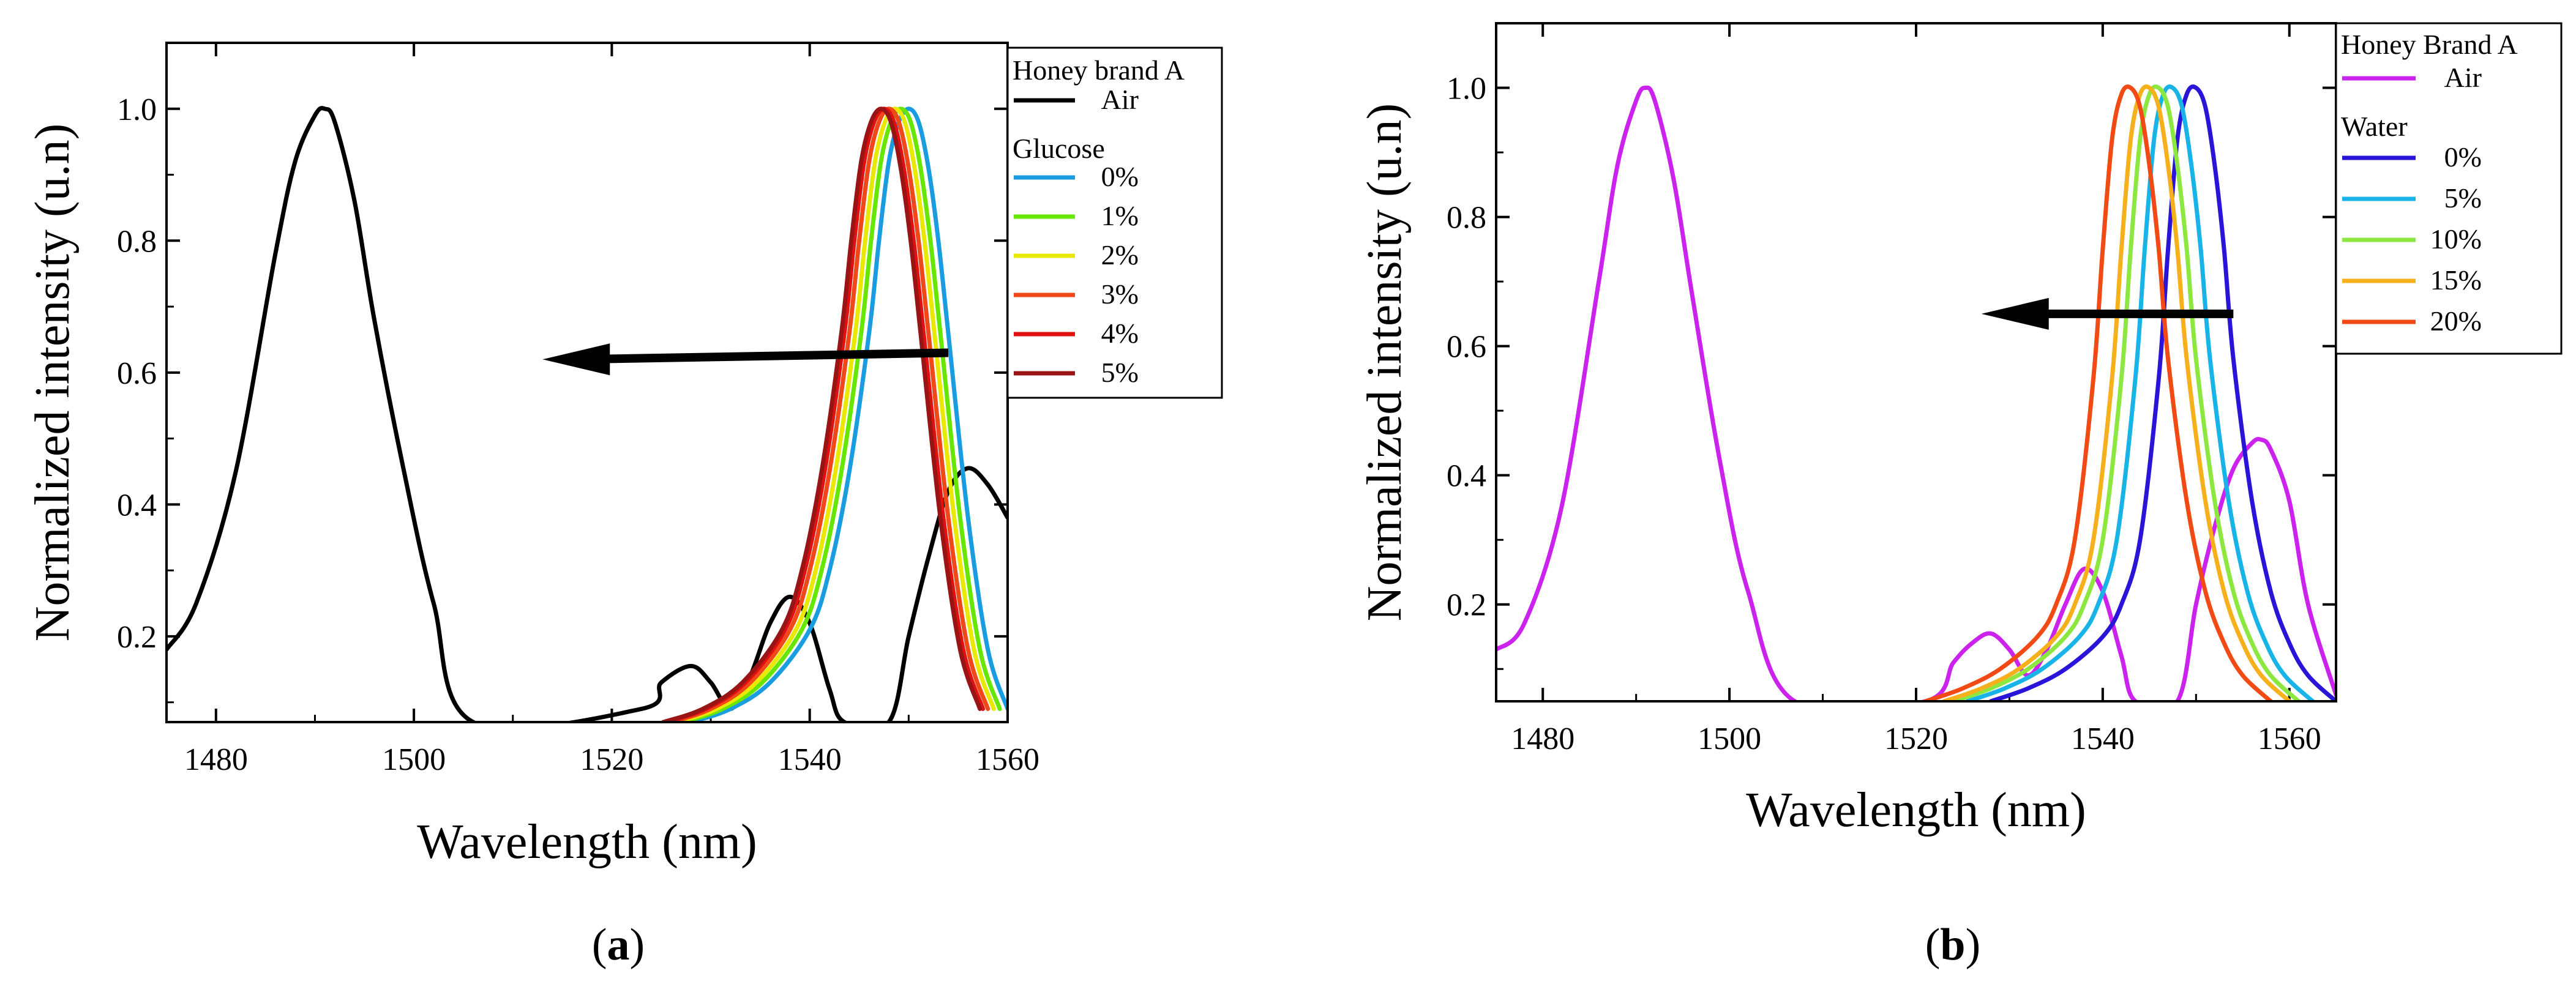 The height and width of the screenshot is (984, 2576). I want to click on legend-label: 10%, so click(2456, 239).